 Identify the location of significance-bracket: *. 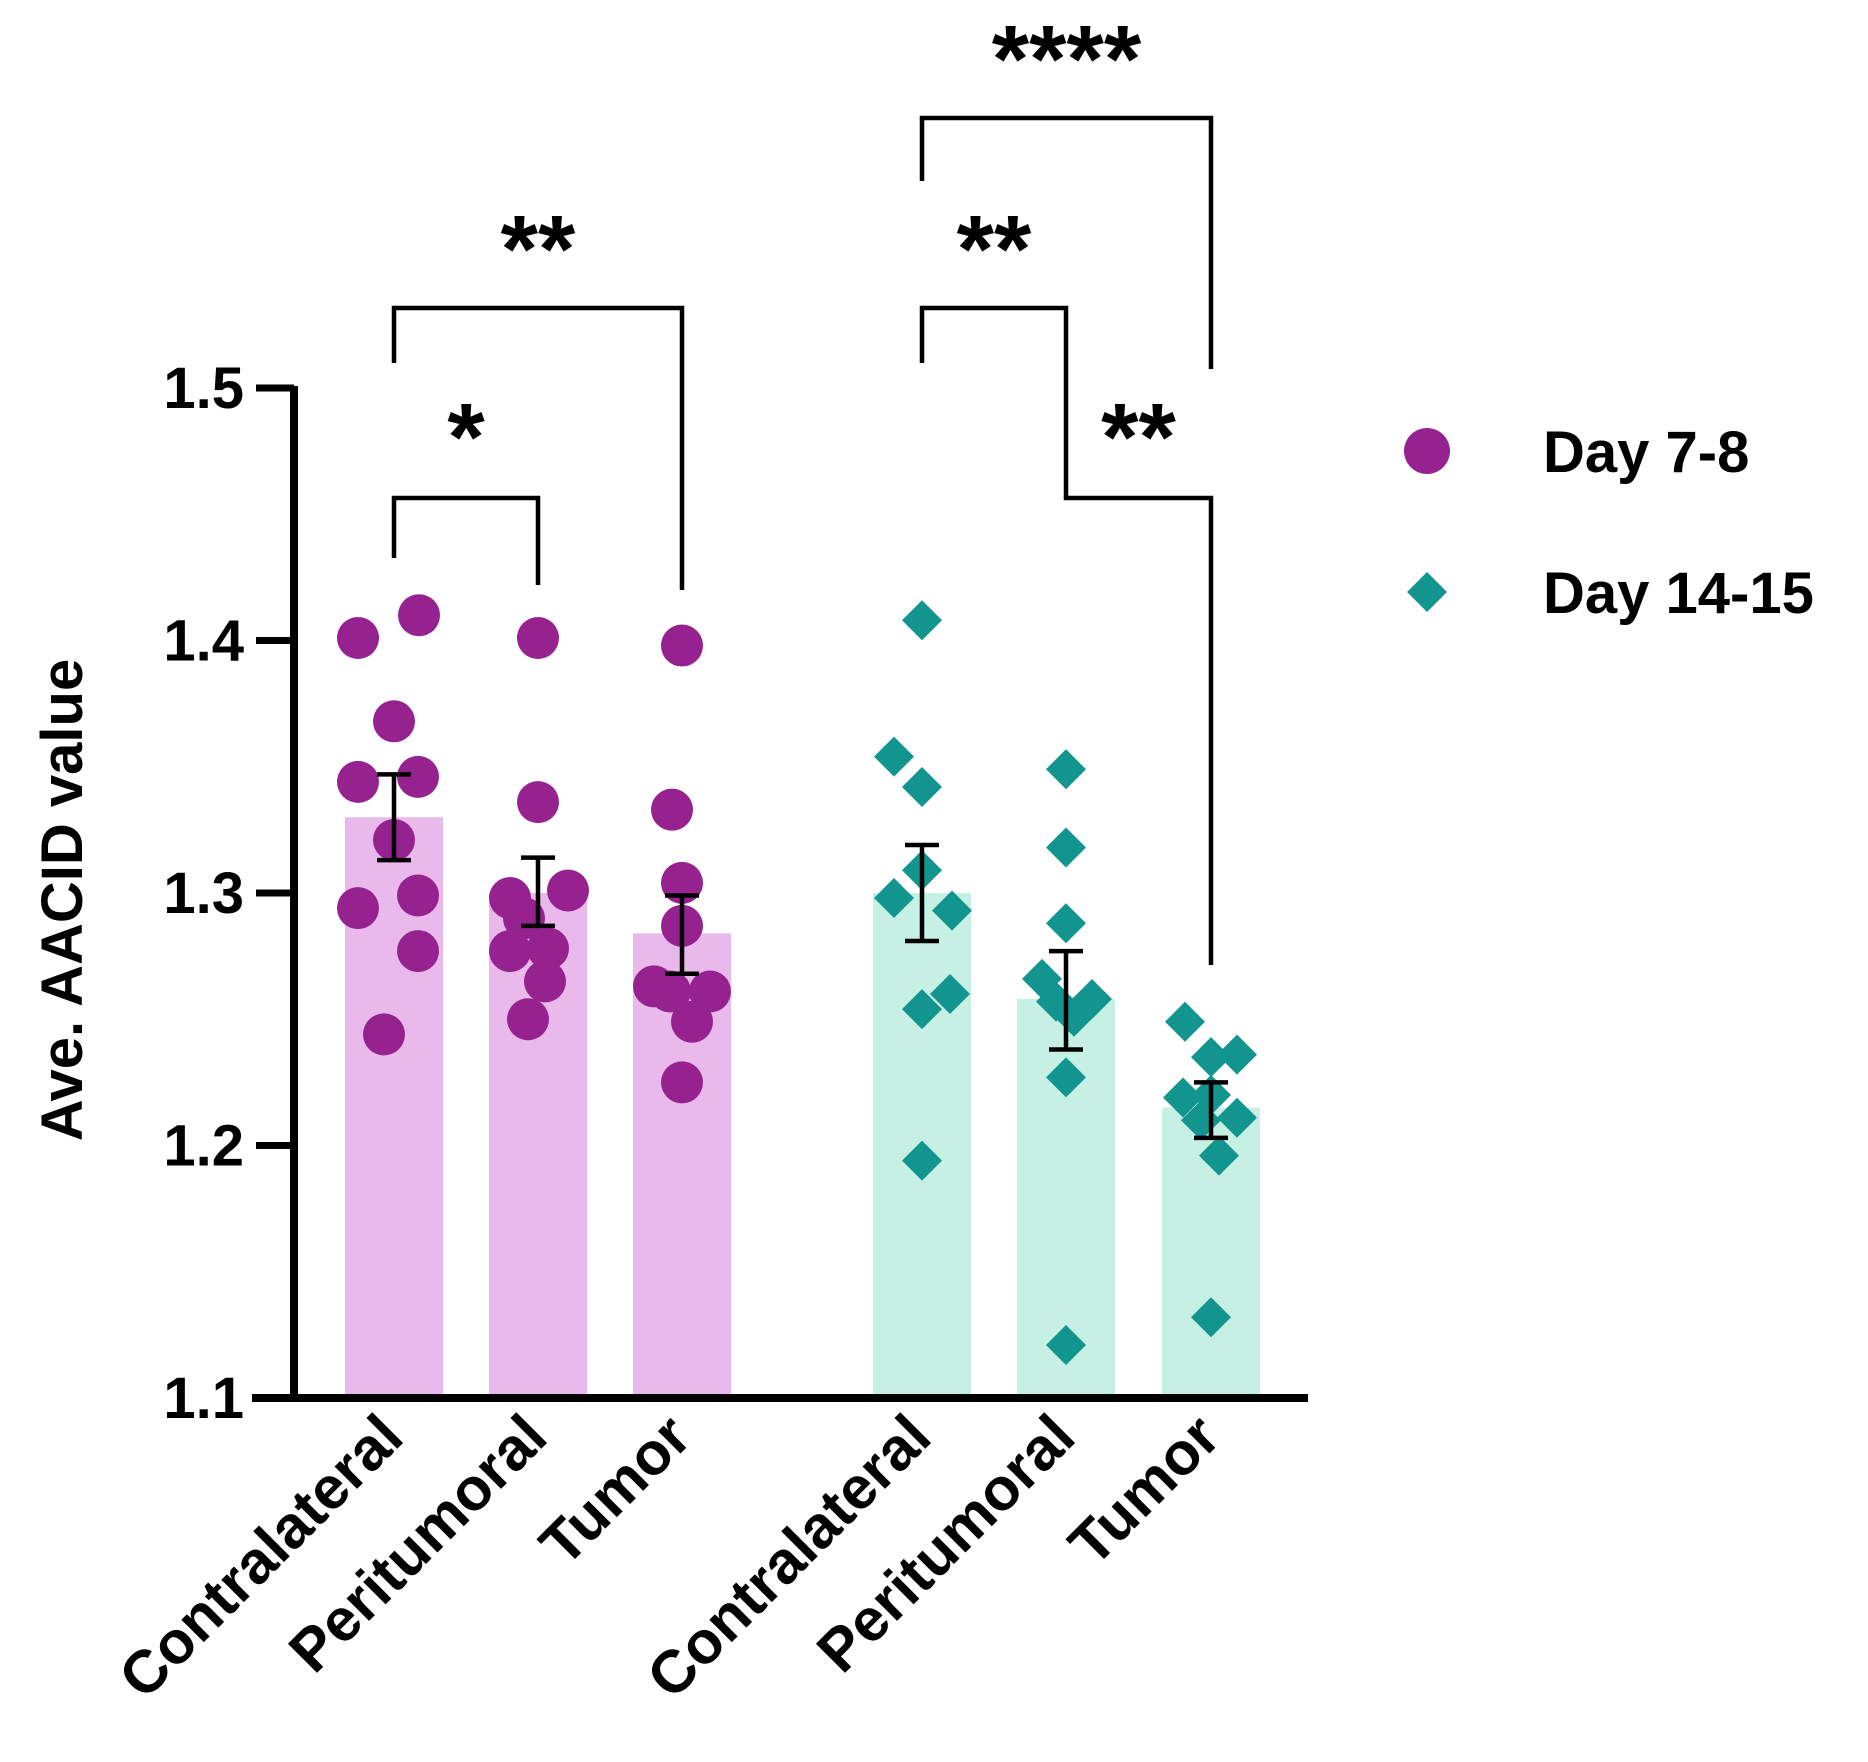
(466, 484).